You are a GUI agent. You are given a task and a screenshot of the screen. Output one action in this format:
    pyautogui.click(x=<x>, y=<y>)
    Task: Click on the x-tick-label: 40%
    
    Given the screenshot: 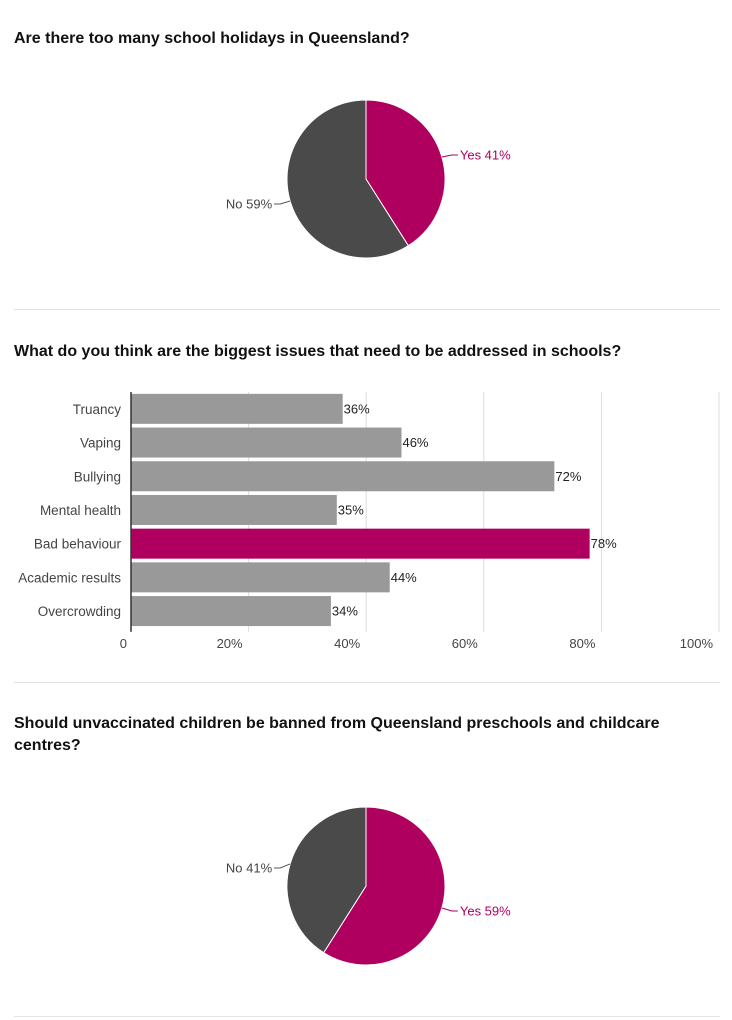 What is the action you would take?
    pyautogui.click(x=347, y=643)
    